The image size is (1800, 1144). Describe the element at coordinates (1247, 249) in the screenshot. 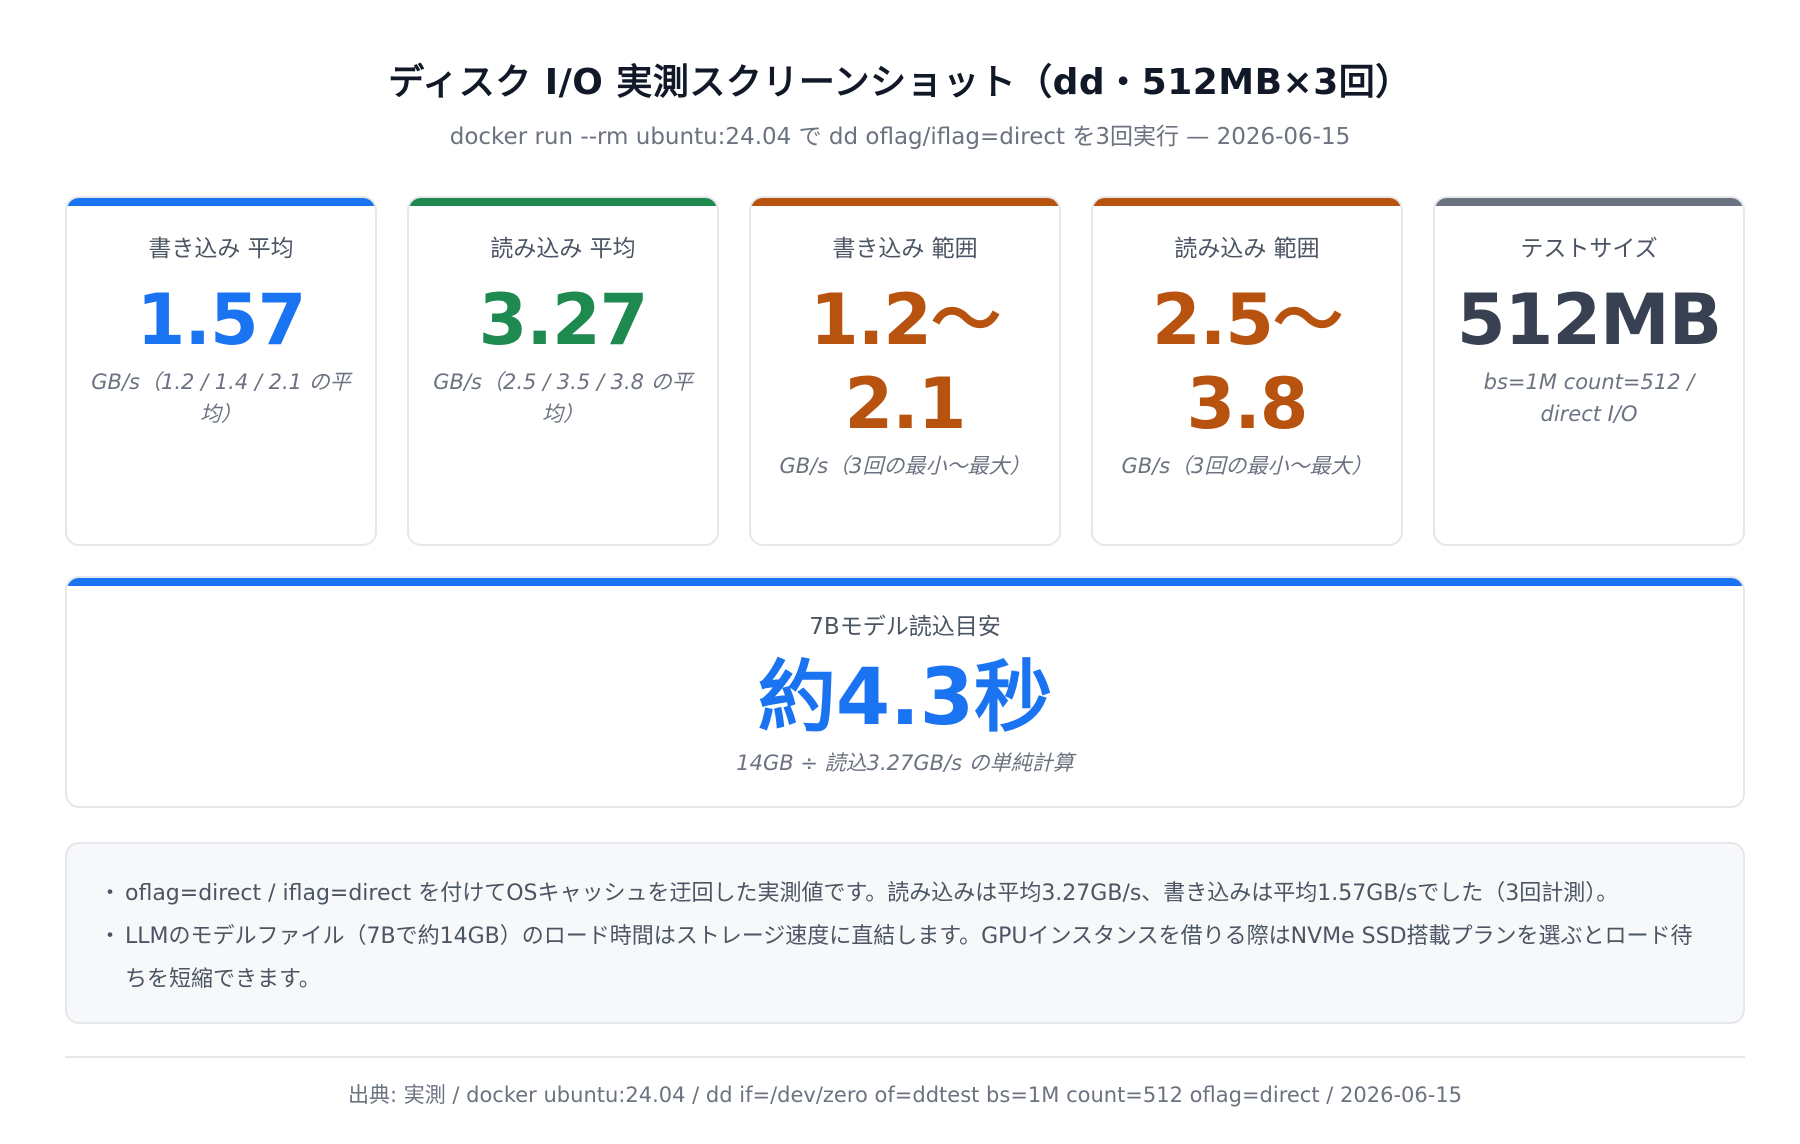

I see `card-label: 読み込み 範囲` at that location.